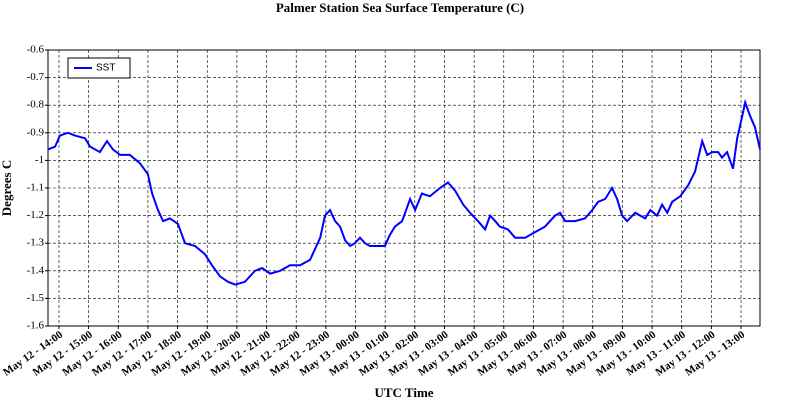  I want to click on legend-box, so click(99, 68).